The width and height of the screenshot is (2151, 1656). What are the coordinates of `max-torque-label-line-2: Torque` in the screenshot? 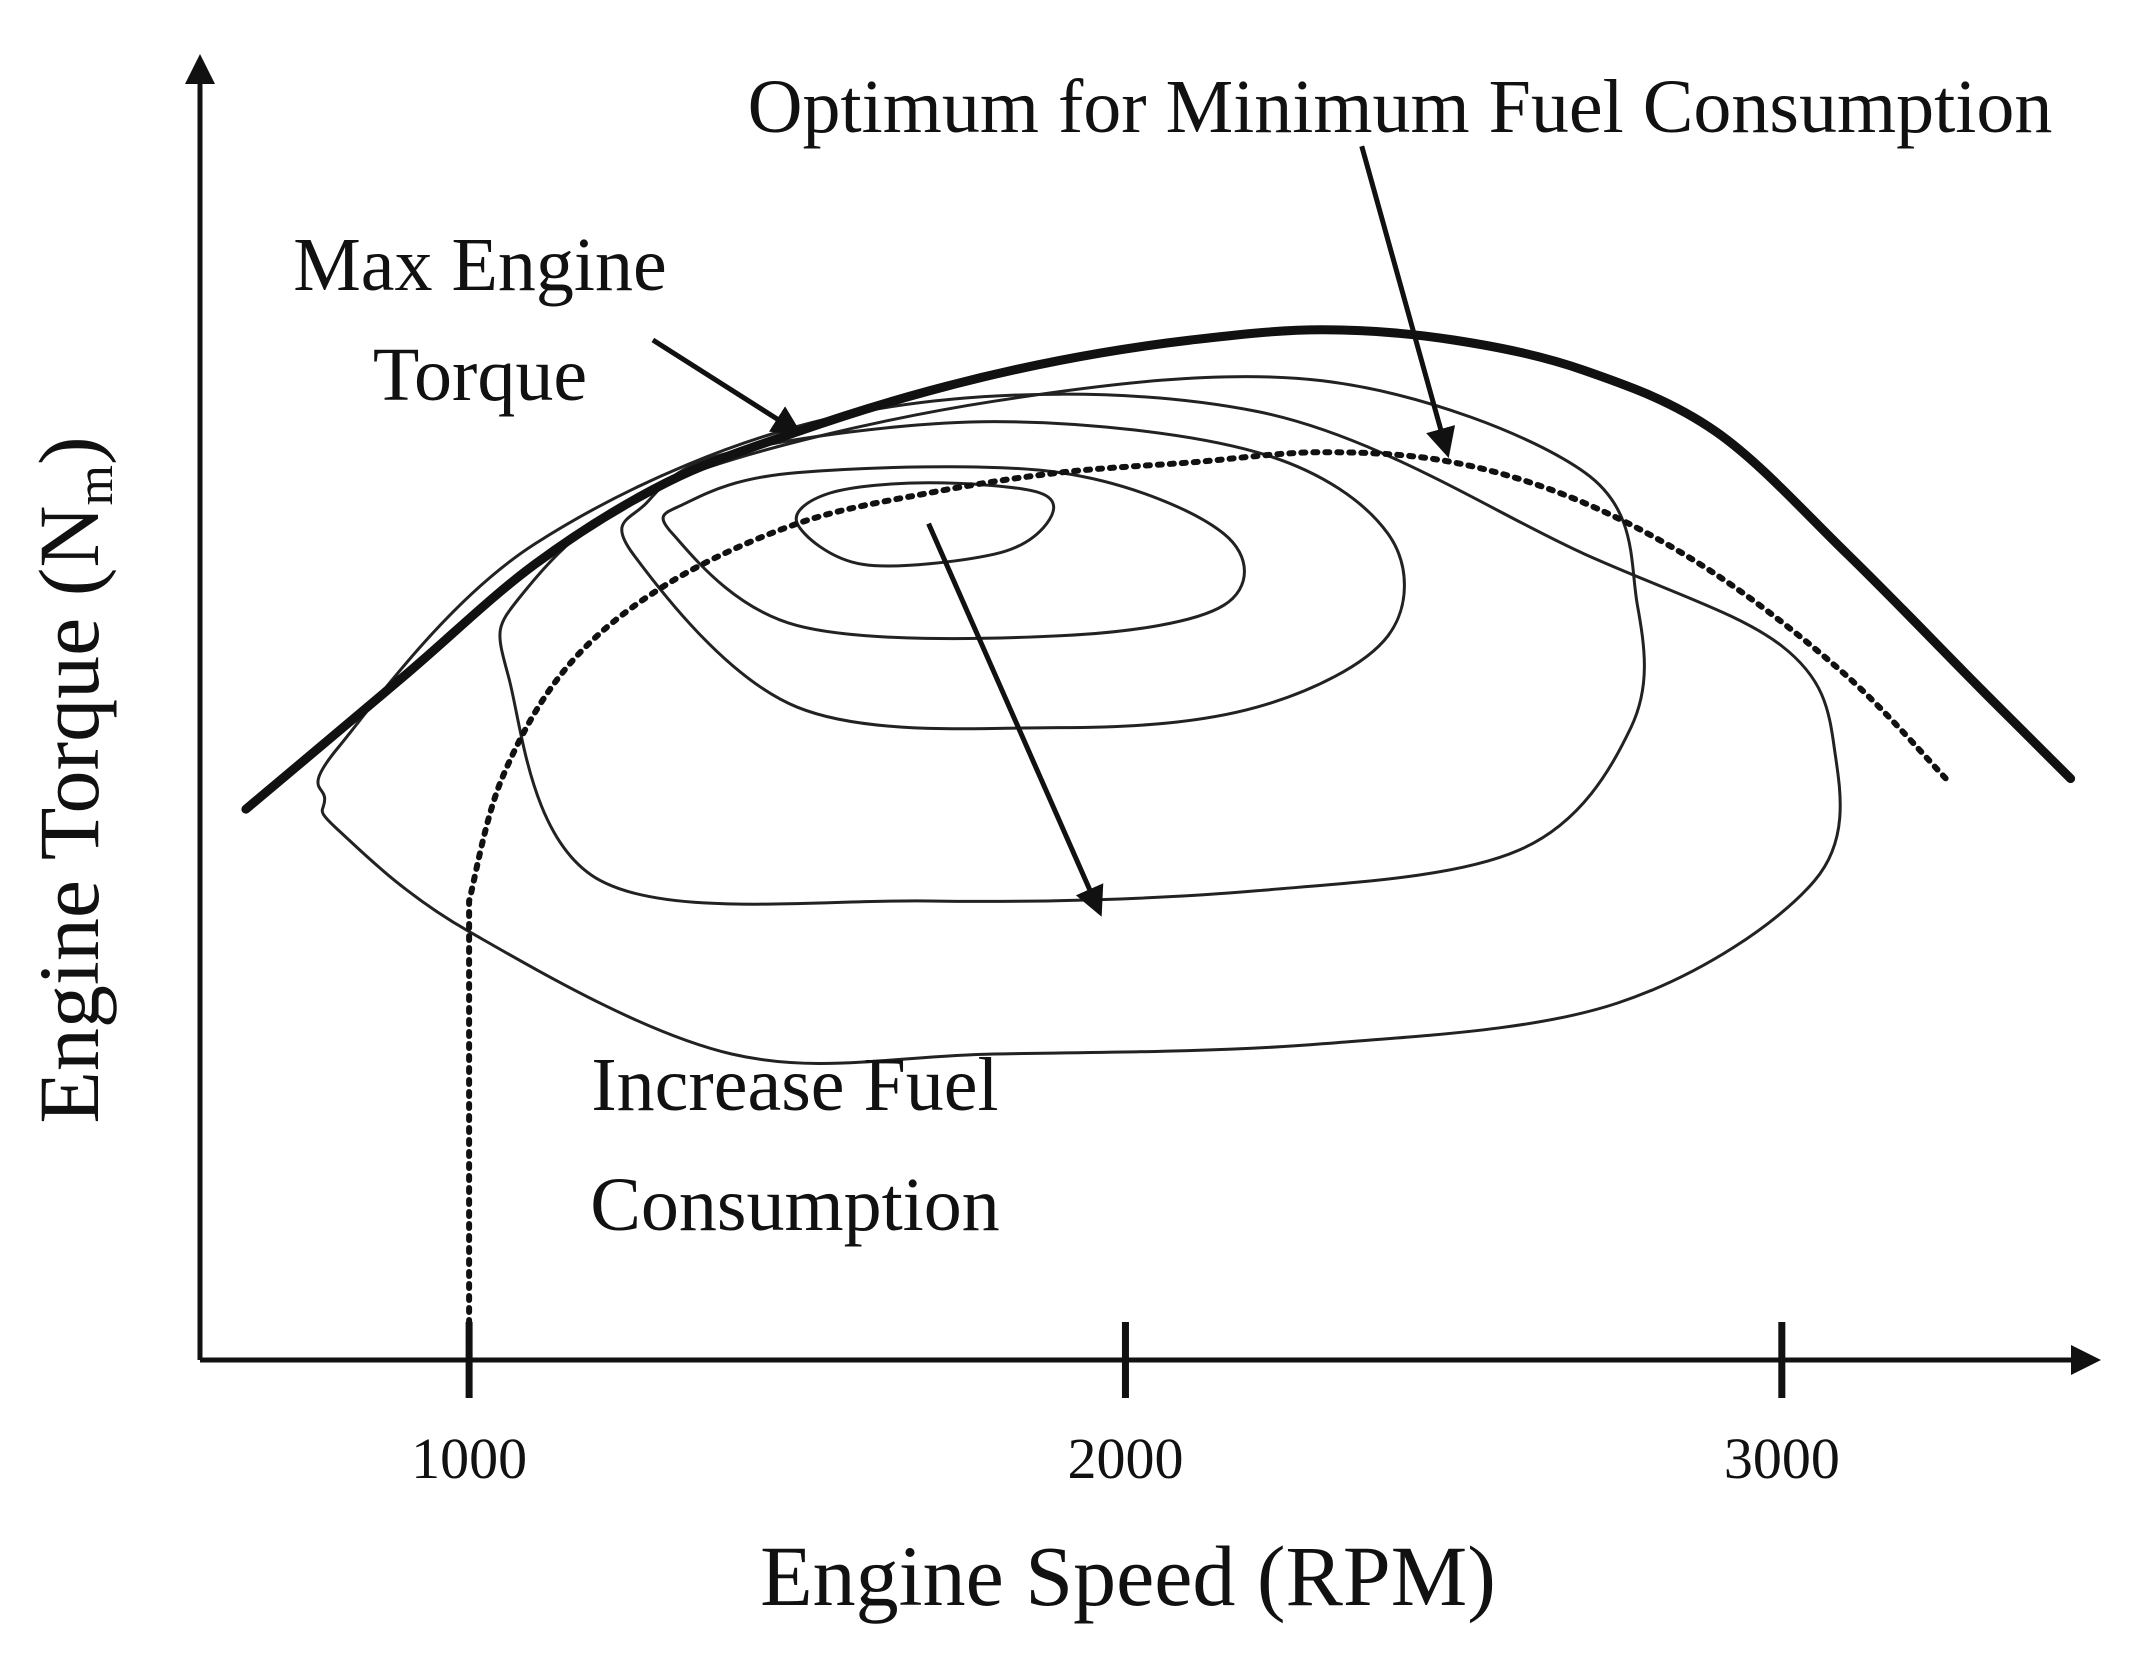 It's located at (480, 375).